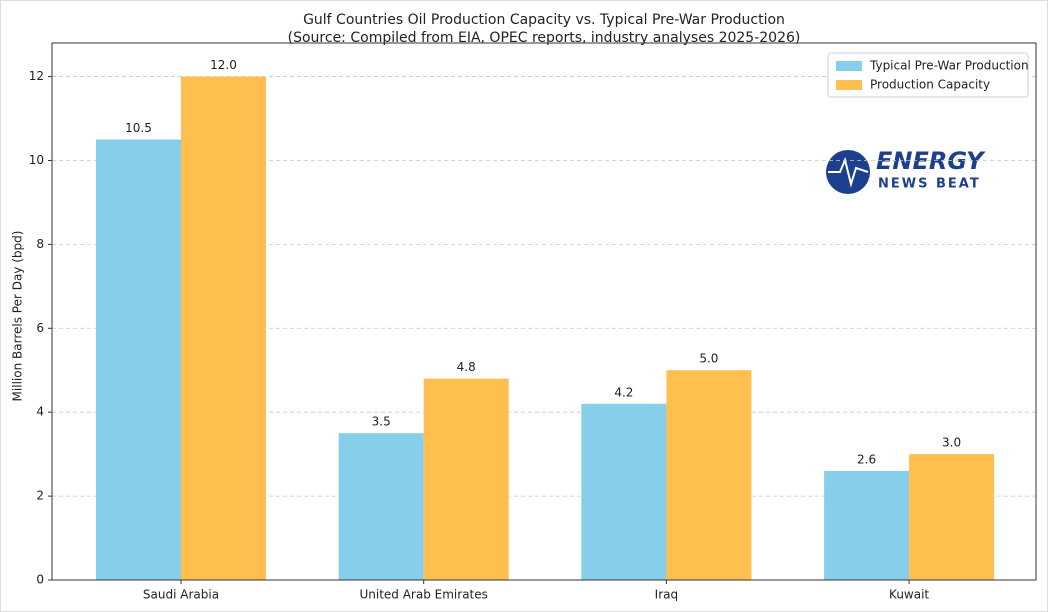 This screenshot has width=1048, height=612. I want to click on legend-box, so click(928, 75).